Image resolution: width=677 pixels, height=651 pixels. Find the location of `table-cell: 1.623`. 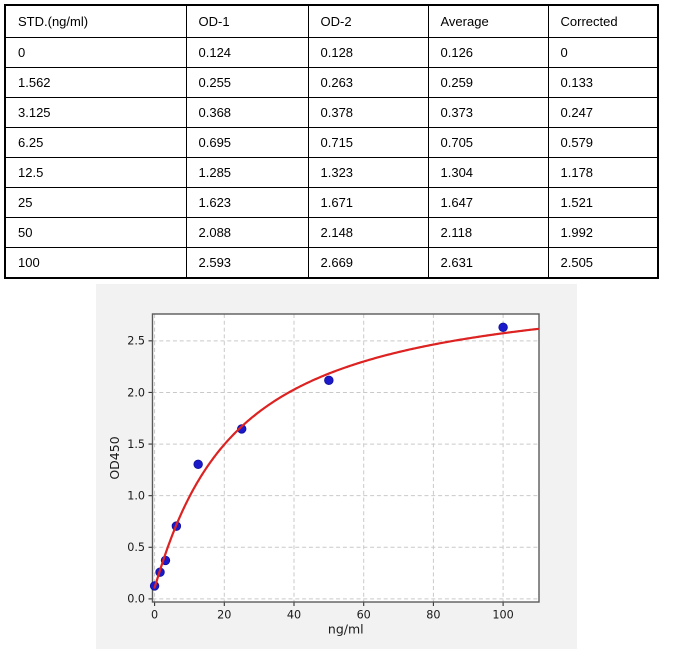

table-cell: 1.623 is located at coordinates (247, 202).